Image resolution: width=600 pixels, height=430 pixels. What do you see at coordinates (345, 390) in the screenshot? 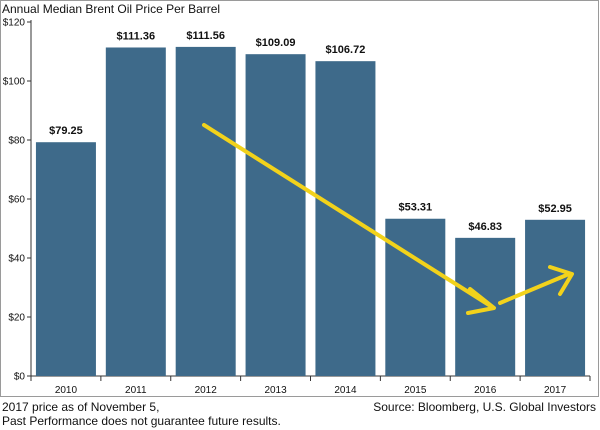
I see `x-tick-label-2014: 2014` at bounding box center [345, 390].